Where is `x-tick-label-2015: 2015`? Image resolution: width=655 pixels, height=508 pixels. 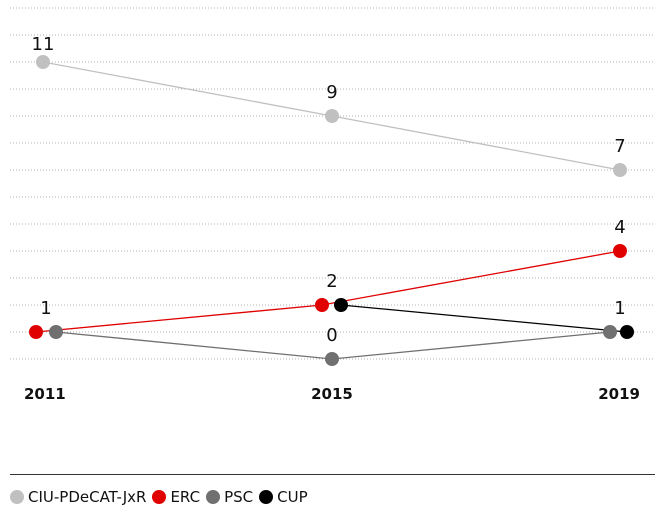 x-tick-label-2015: 2015 is located at coordinates (332, 394).